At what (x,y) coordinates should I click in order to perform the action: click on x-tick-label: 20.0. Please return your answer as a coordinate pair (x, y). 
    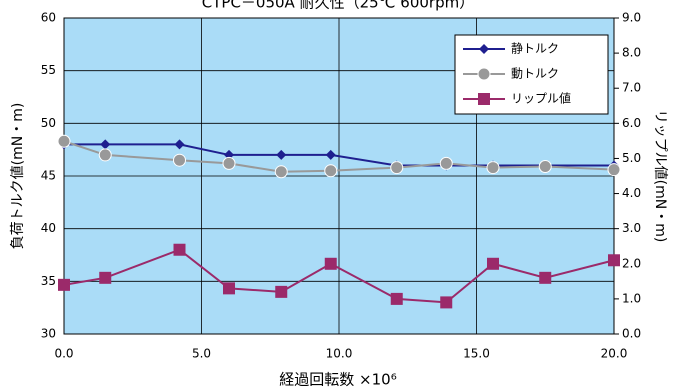
    Looking at the image, I should click on (614, 354).